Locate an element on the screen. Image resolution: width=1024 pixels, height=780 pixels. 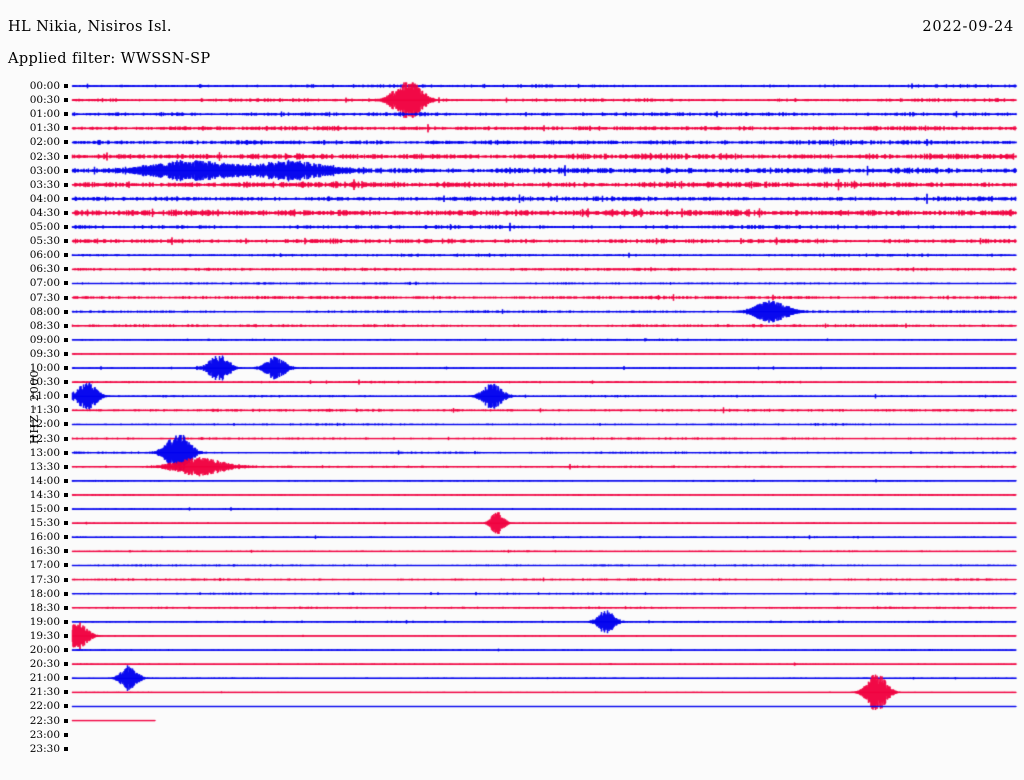
station-title: HL Nikia, Nisiros Isl. is located at coordinates (90, 27).